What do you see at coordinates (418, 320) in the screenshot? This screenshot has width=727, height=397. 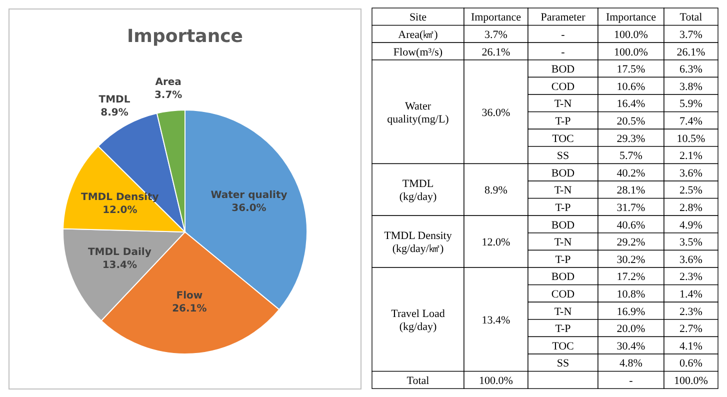 I see `text: Travel Load (kg/day)` at bounding box center [418, 320].